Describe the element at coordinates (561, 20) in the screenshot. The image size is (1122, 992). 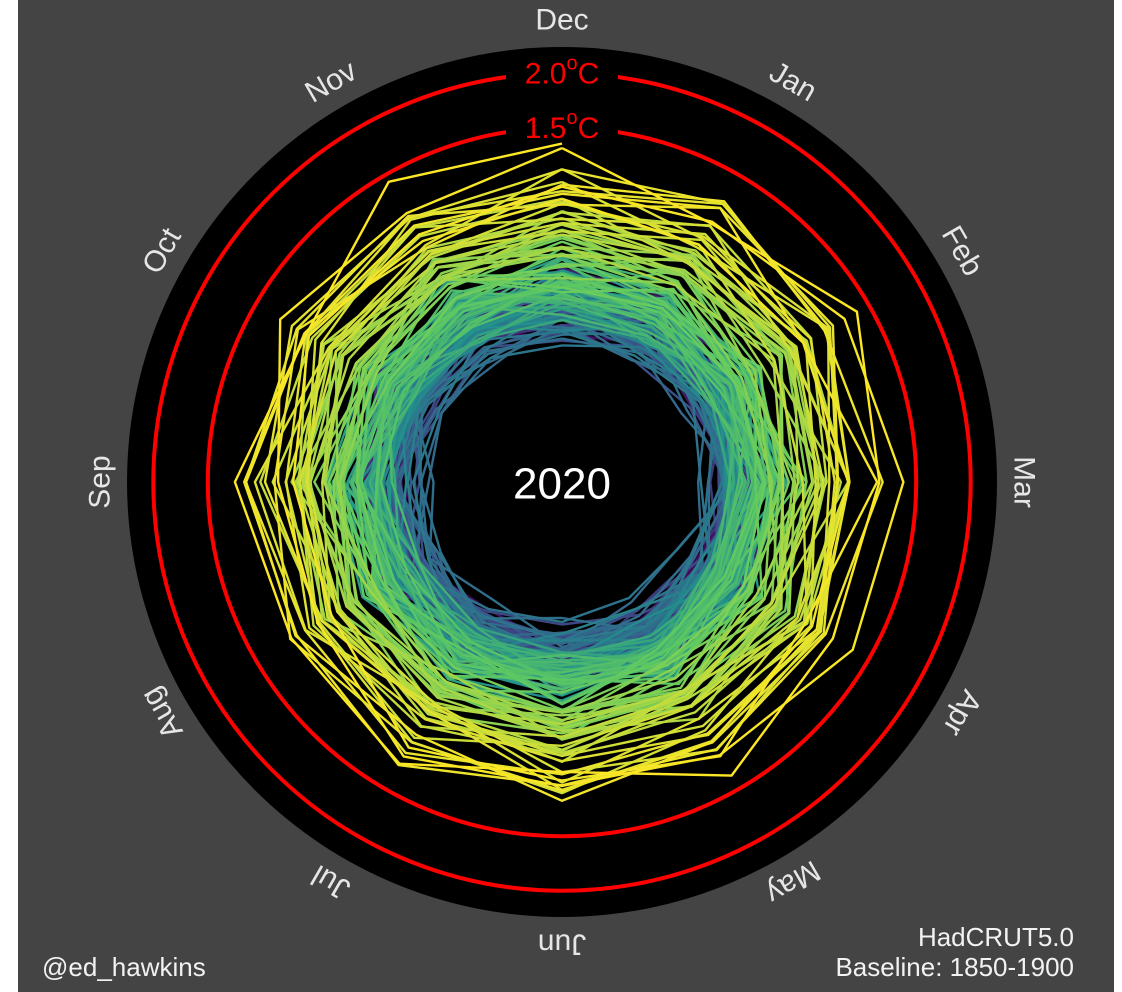
I see `month-label-dec: Dec` at that location.